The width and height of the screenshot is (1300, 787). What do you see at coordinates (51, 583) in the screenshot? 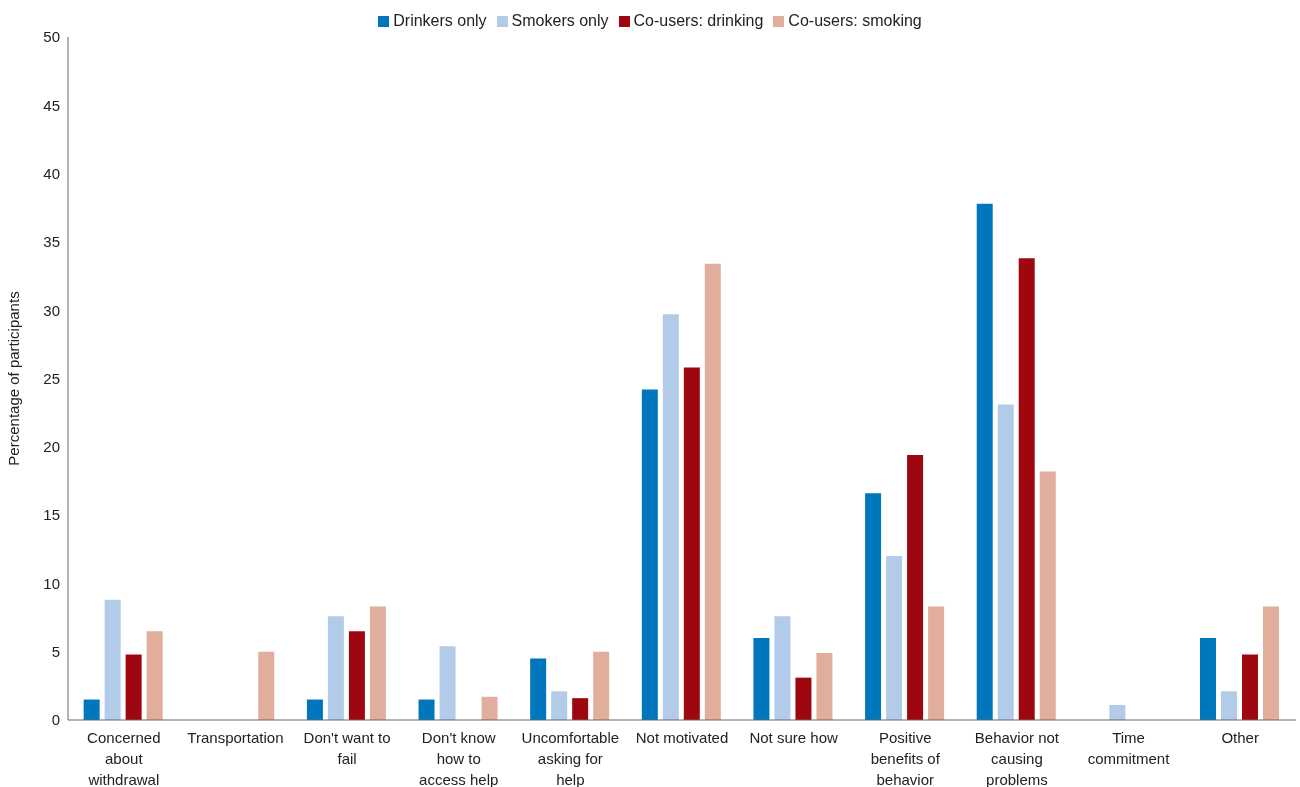
I see `y-tick-label: 10` at bounding box center [51, 583].